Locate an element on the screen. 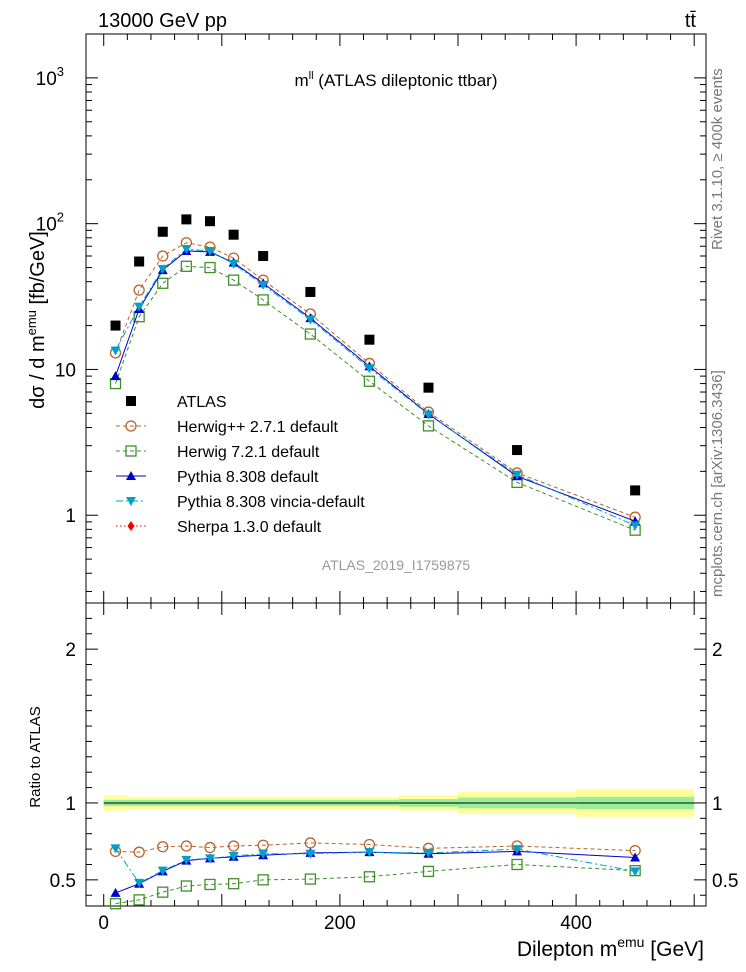 The height and width of the screenshot is (972, 746). x-tick-label: 0 is located at coordinates (103, 923).